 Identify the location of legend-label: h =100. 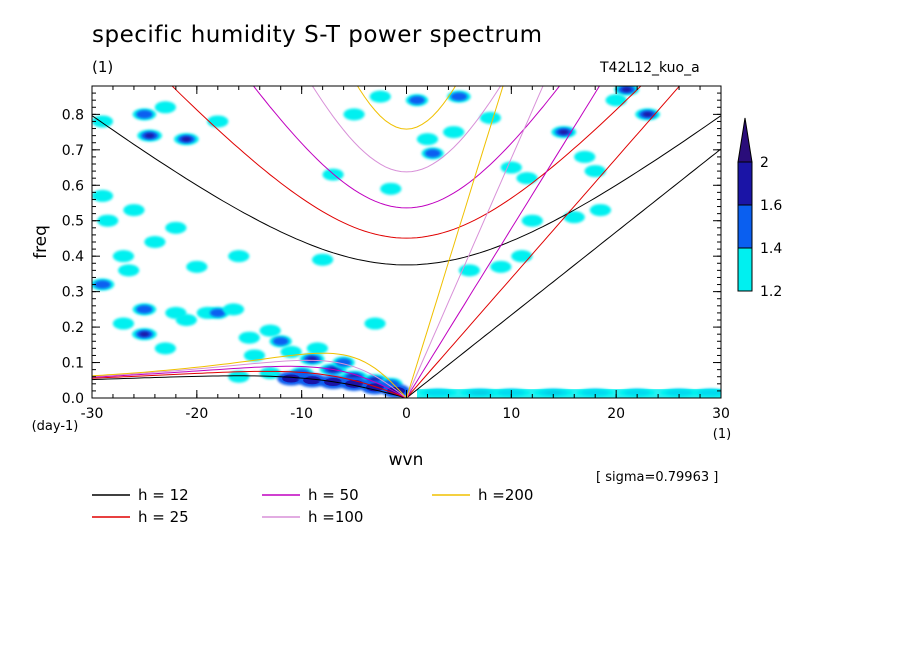
(335, 517).